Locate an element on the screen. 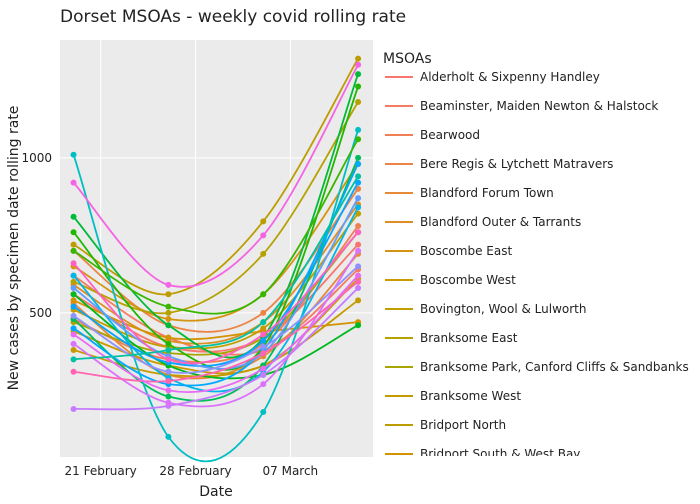 This screenshot has width=700, height=504. x-tick-label: 21 February is located at coordinates (101, 471).